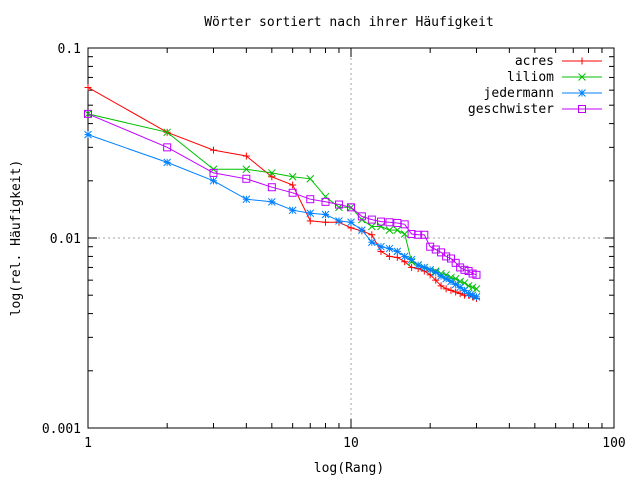 This screenshot has width=640, height=480. Describe the element at coordinates (69, 49) in the screenshot. I see `y-tick-label: 0.1` at that location.